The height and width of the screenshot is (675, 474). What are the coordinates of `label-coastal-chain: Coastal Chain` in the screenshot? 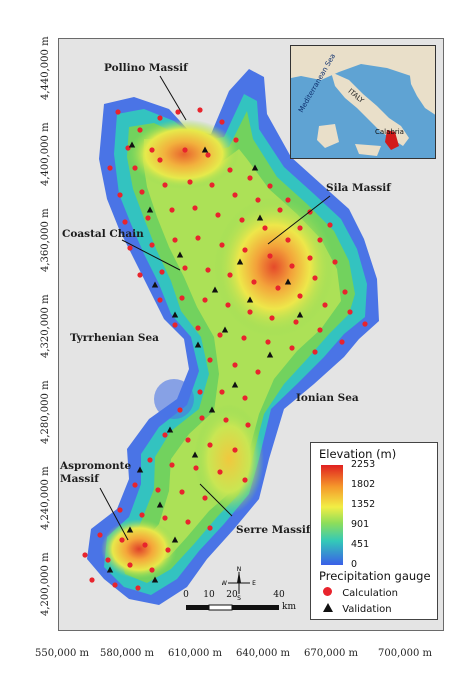 It's located at (103, 234).